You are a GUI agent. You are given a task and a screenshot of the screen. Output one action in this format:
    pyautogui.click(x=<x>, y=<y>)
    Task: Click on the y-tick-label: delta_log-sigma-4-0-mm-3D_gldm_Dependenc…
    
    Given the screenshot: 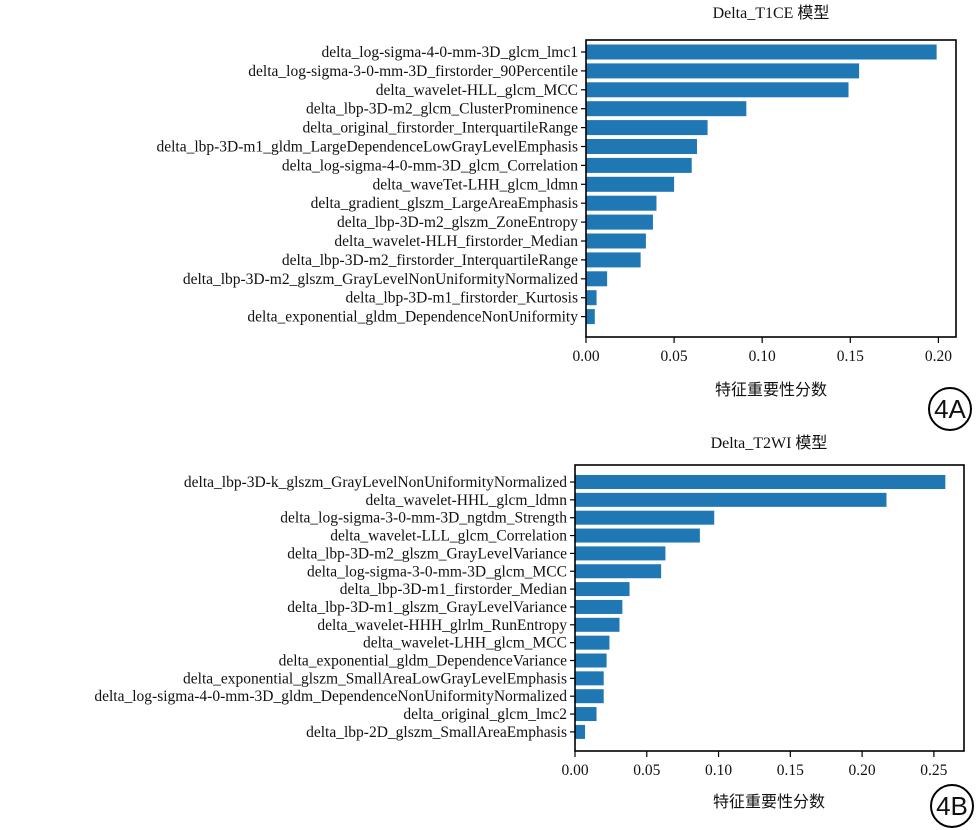 What is the action you would take?
    pyautogui.click(x=330, y=696)
    